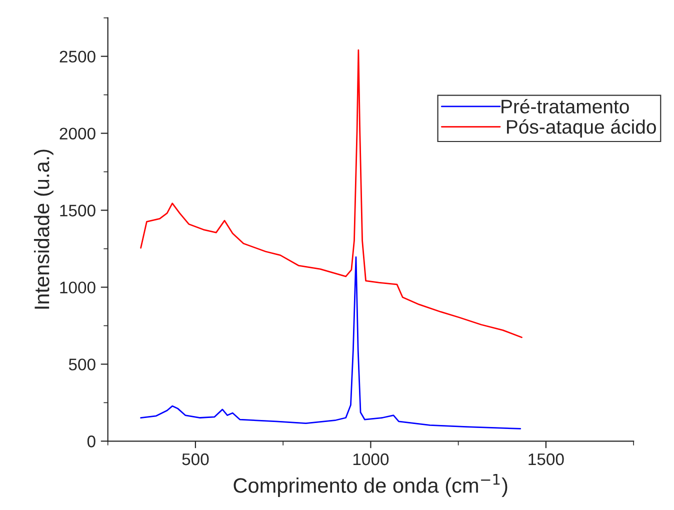  Describe the element at coordinates (78, 134) in the screenshot. I see `y-tick-label: 2000` at that location.